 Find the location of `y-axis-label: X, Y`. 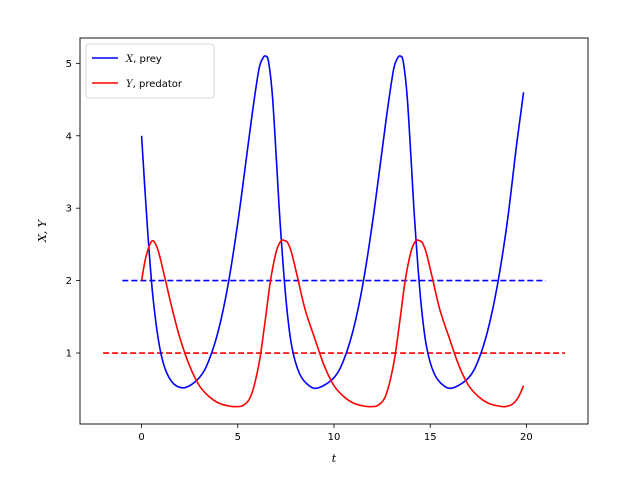

y-axis-label: X, Y is located at coordinates (42, 230).